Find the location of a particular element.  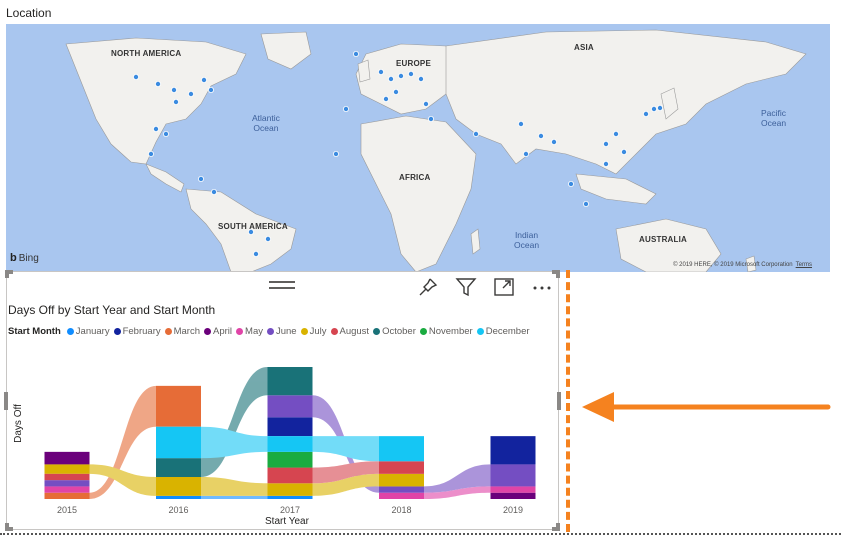

filter-icon is located at coordinates (466, 287).